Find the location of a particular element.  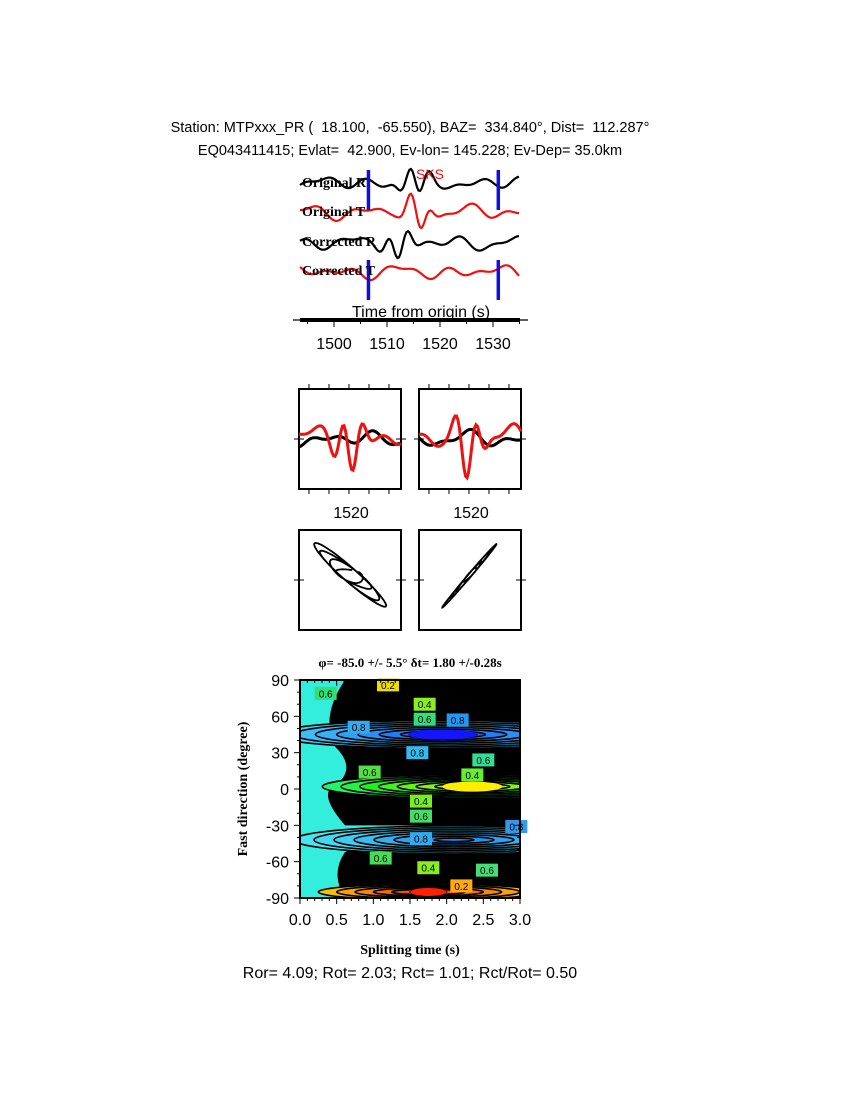

x-tick-label: 2.5 is located at coordinates (483, 920).